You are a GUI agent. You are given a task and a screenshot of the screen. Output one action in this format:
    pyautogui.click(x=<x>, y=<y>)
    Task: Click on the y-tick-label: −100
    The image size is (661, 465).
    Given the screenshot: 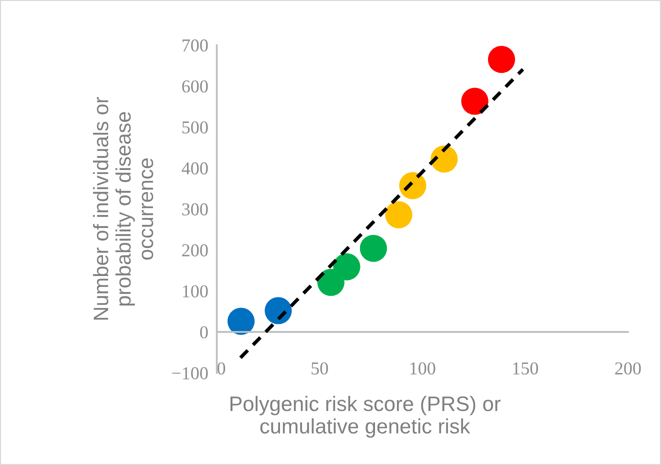 What is the action you would take?
    pyautogui.click(x=190, y=373)
    